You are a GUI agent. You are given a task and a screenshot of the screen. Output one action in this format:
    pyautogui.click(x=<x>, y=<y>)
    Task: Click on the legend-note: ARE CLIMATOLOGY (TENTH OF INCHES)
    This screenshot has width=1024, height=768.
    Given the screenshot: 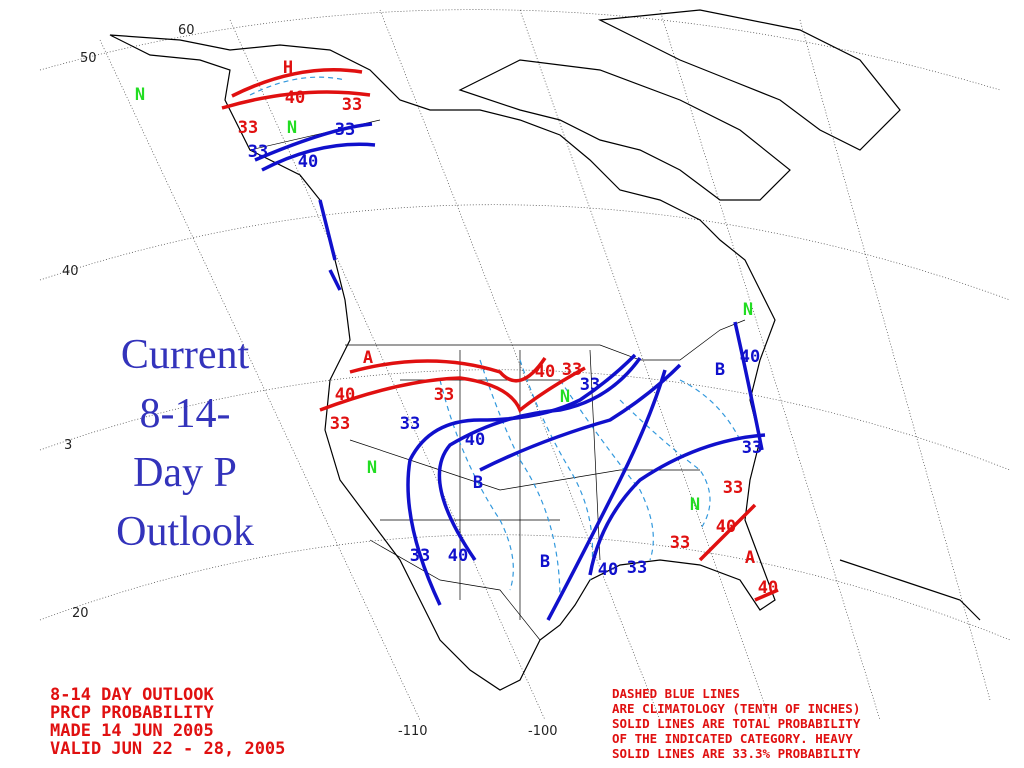 What is the action you would take?
    pyautogui.click(x=736, y=708)
    